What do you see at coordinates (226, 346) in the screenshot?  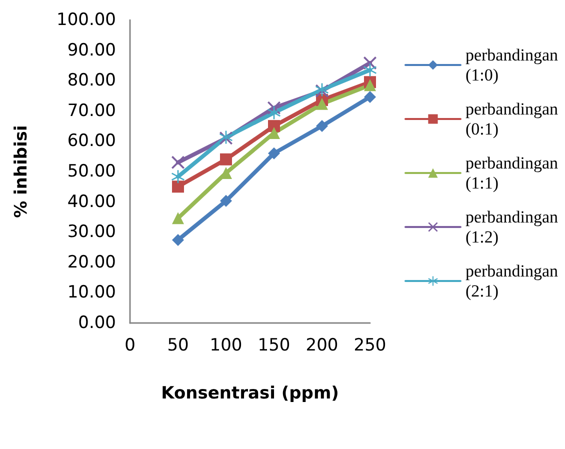 I see `x-tick-label: 100` at bounding box center [226, 346].